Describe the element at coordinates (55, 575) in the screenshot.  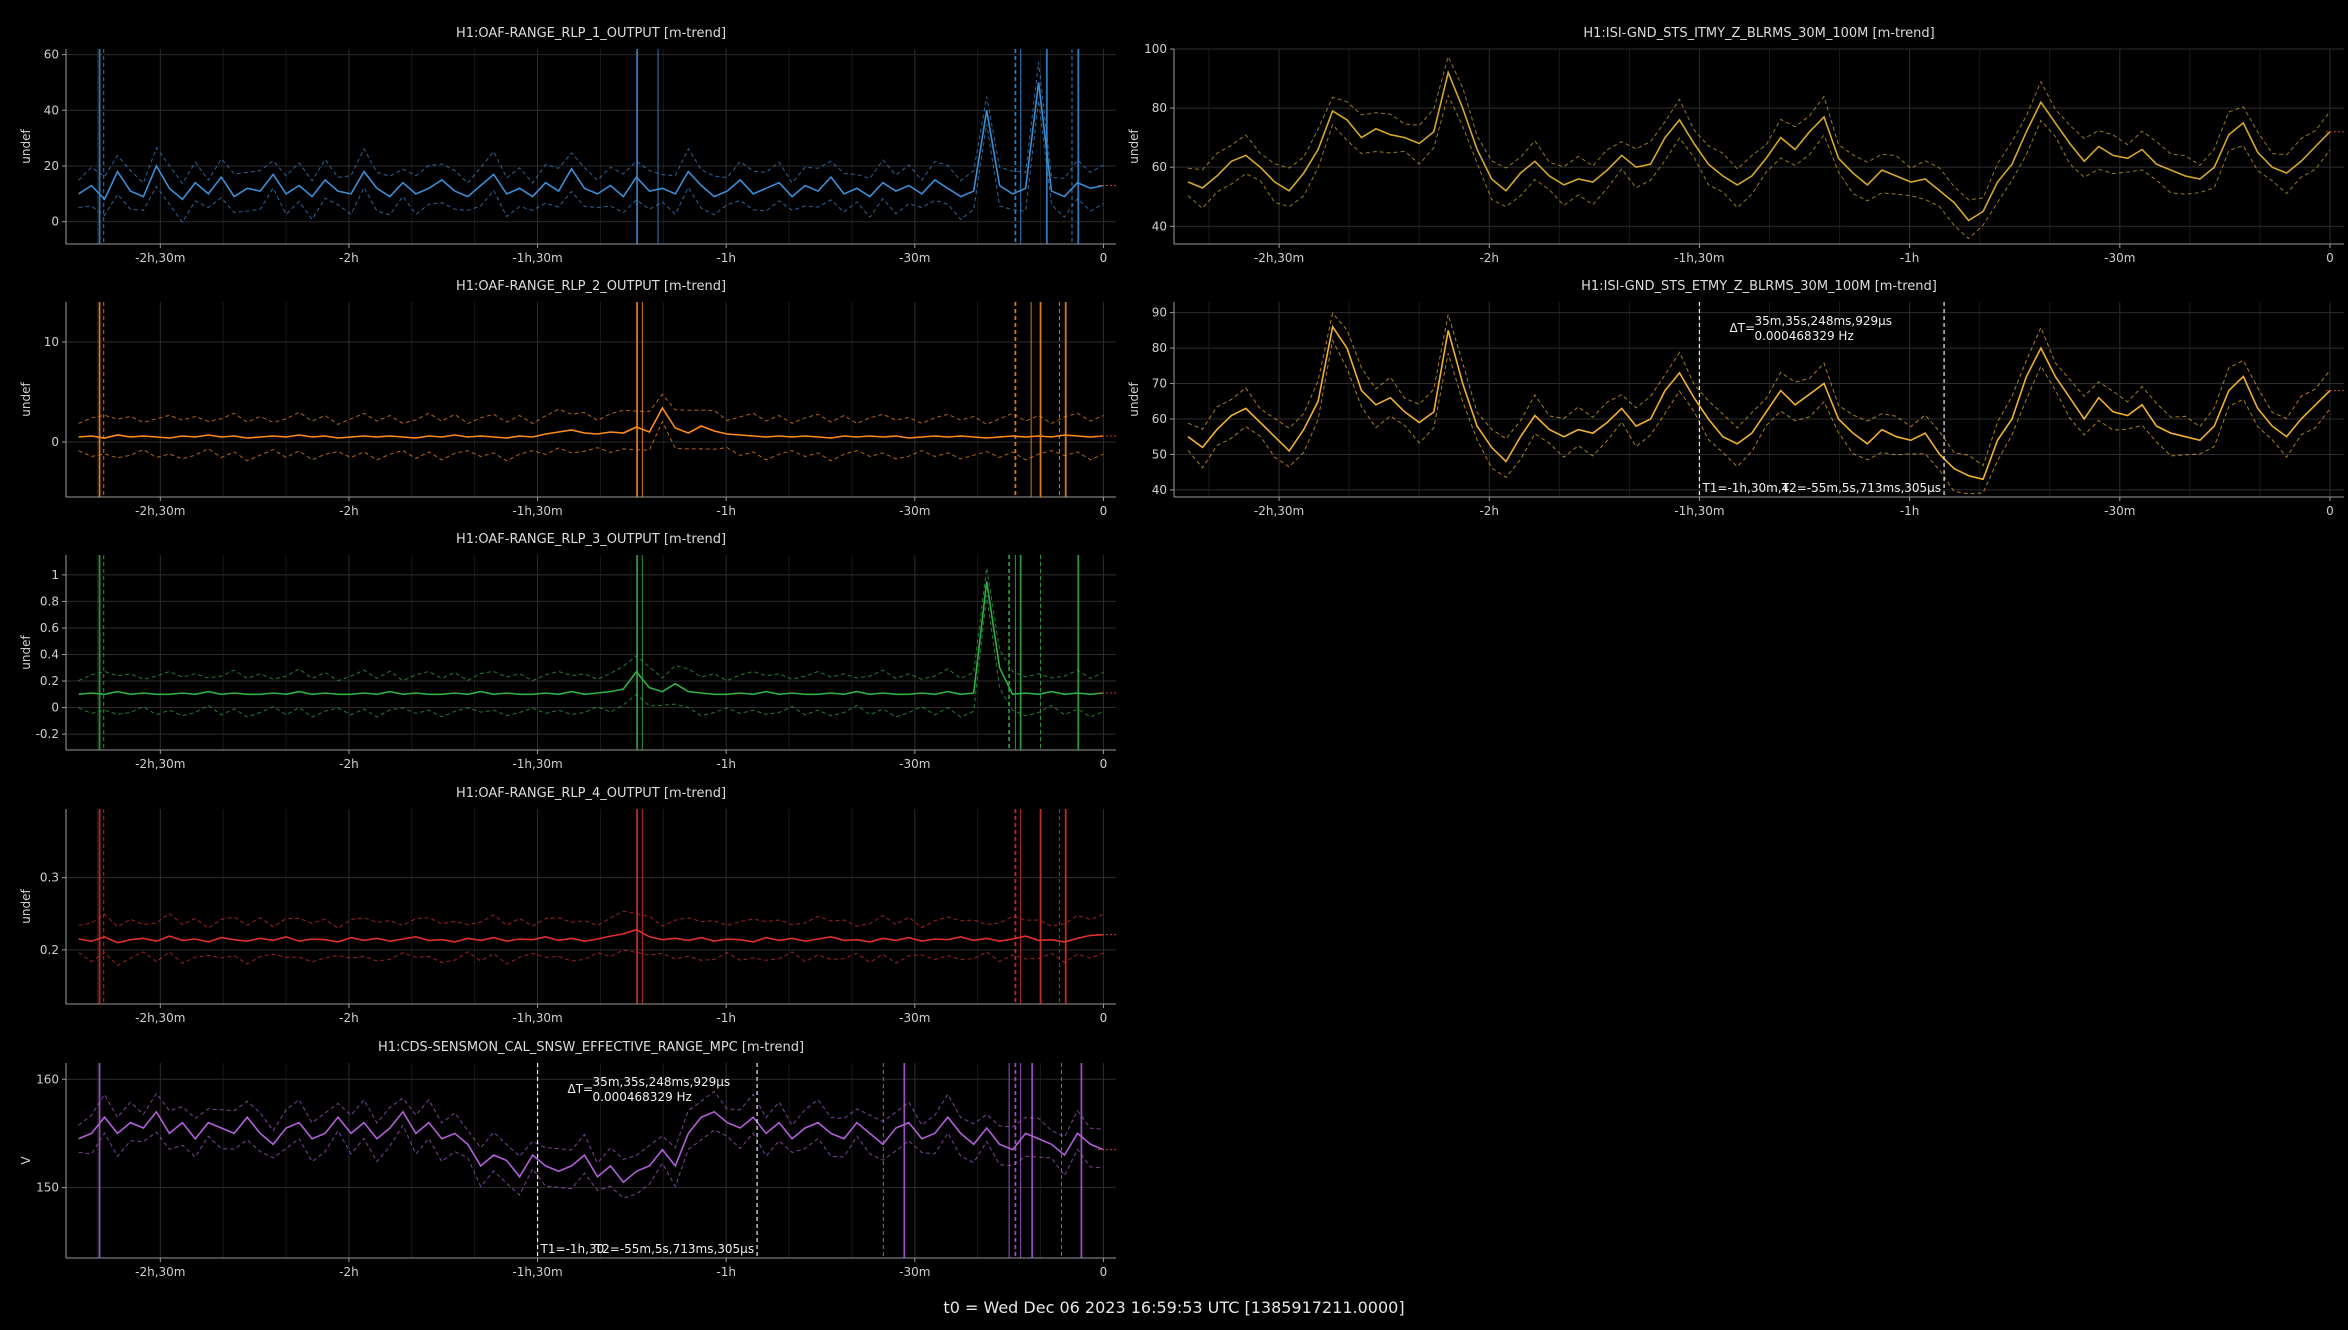
I see `y-tick-label: 1` at that location.